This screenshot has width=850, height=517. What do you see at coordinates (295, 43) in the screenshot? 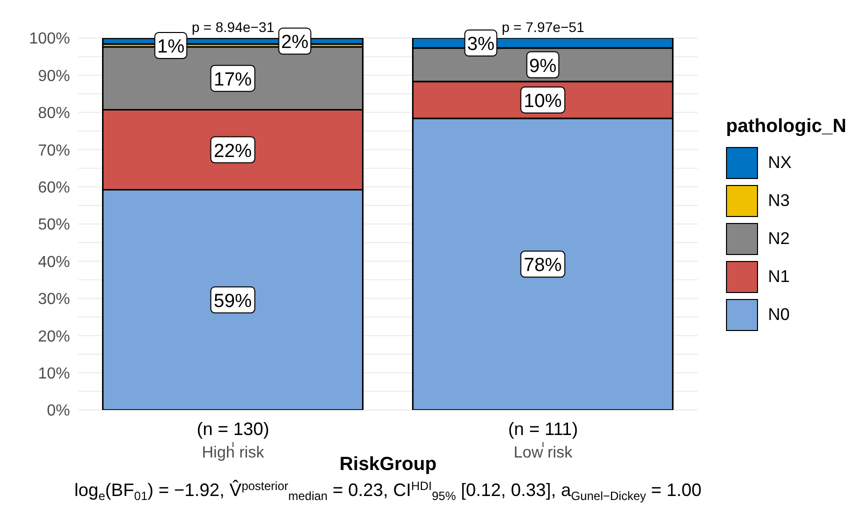
I see `data-label: 2%` at bounding box center [295, 43].